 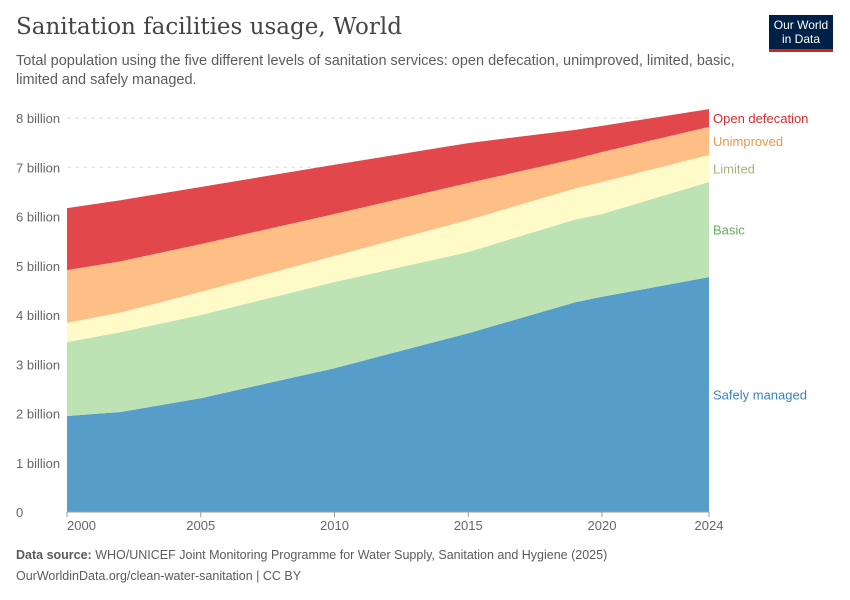 What do you see at coordinates (38, 217) in the screenshot?
I see `y-tick-label: 6 billion` at bounding box center [38, 217].